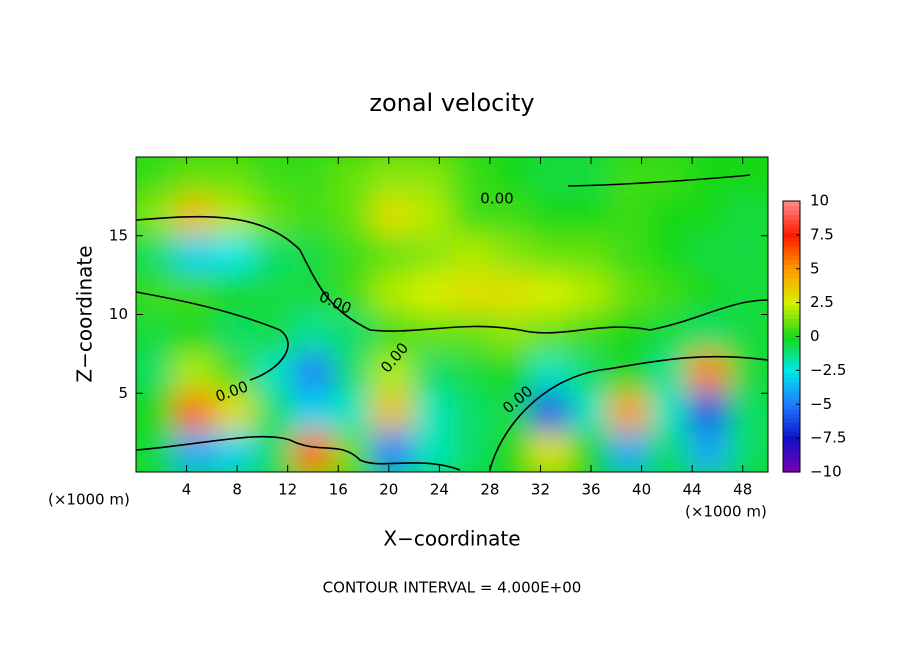 The height and width of the screenshot is (654, 904). What do you see at coordinates (338, 490) in the screenshot?
I see `x-tick-label: 16` at bounding box center [338, 490].